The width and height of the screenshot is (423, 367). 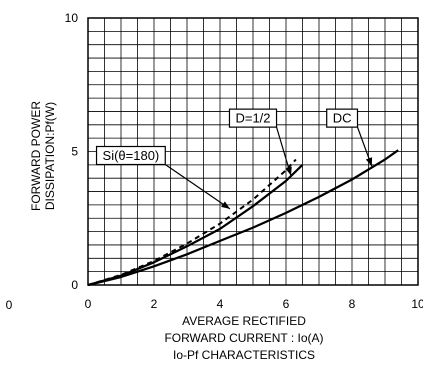 I want to click on x-tick-label: 10, so click(x=417, y=304).